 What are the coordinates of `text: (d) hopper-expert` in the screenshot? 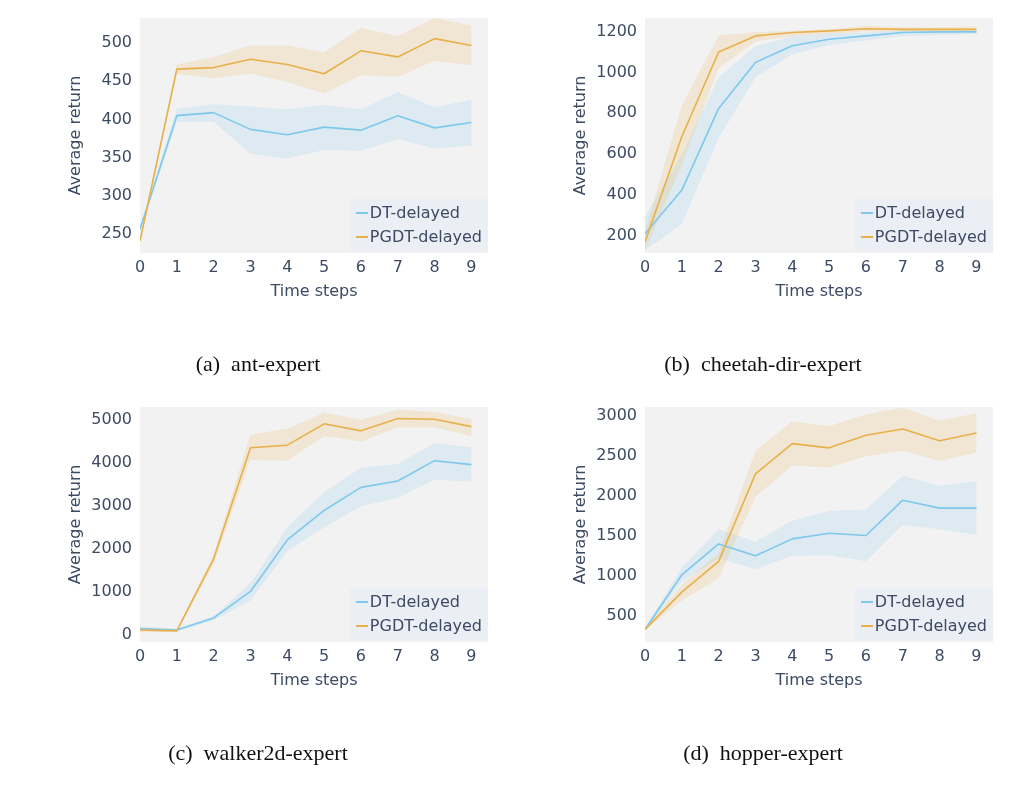 It's located at (763, 753).